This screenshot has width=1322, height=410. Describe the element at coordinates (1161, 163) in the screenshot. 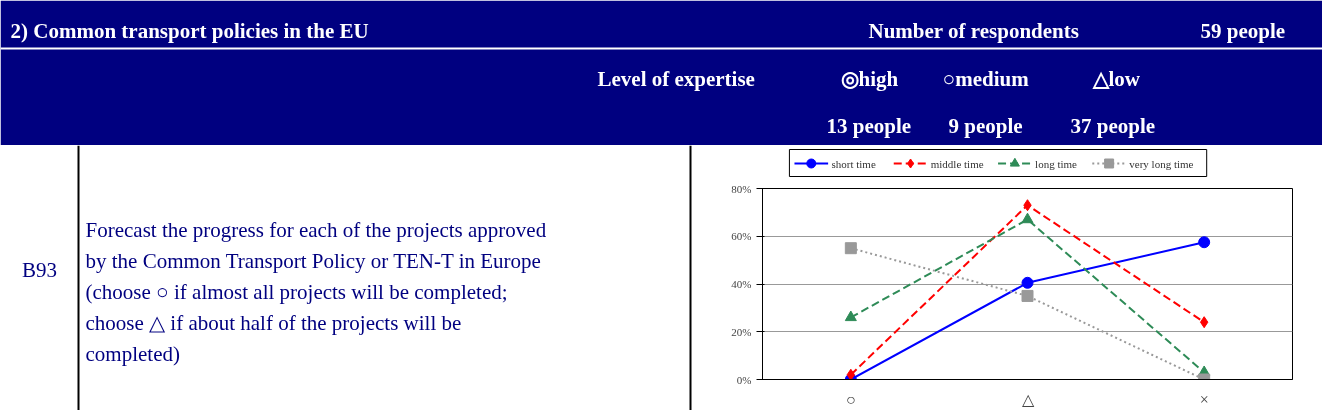

I see `legend-label: very long time` at that location.